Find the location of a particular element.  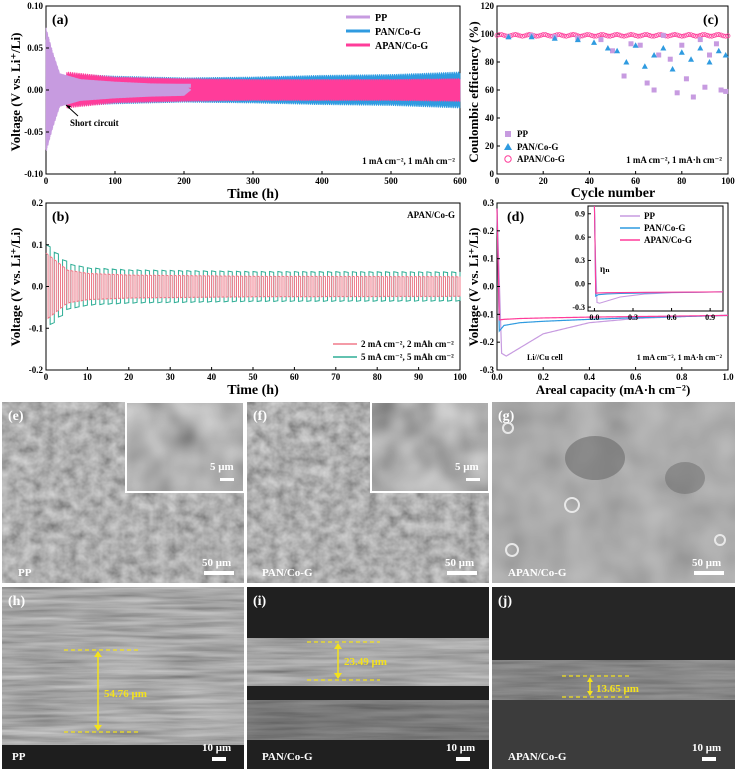

panel-b-xtick-label: 0 is located at coordinates (46, 377).